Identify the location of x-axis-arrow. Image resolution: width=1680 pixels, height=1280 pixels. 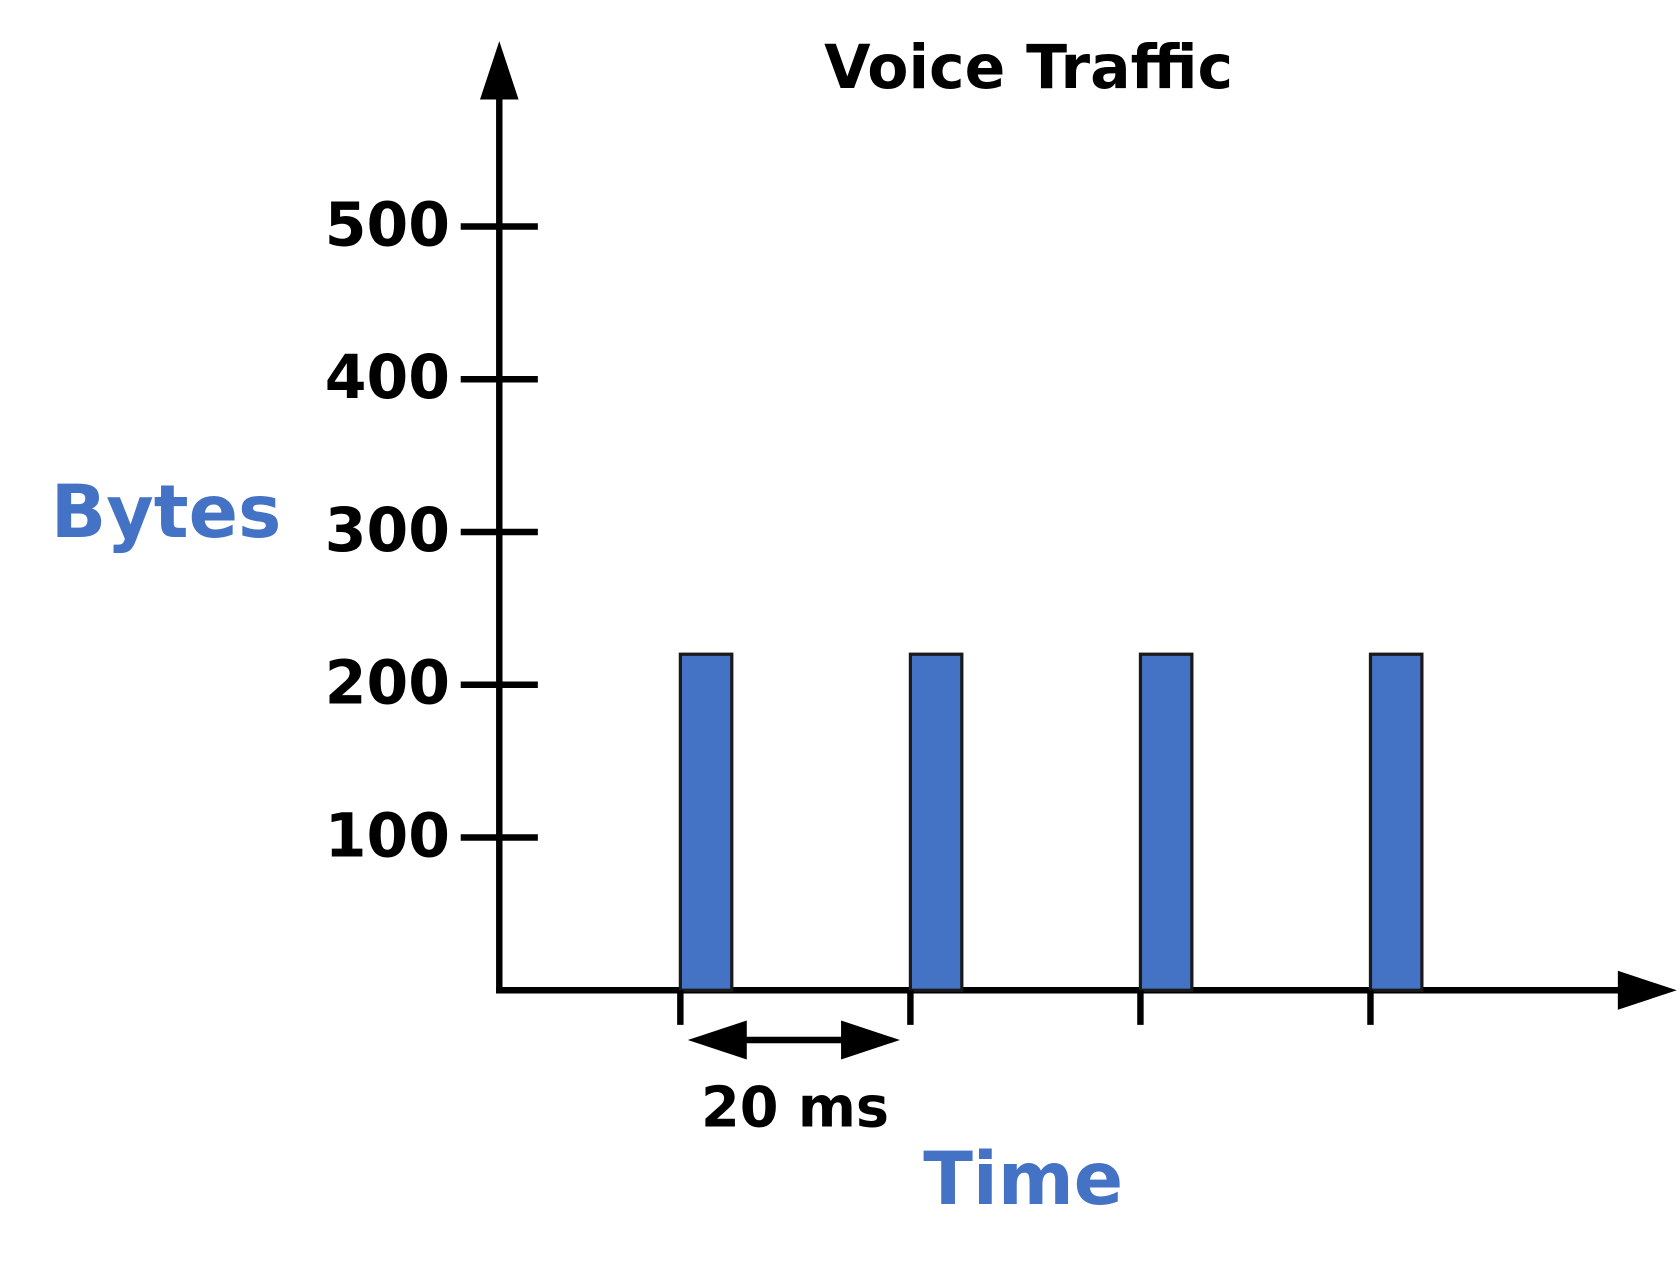
(1647, 990).